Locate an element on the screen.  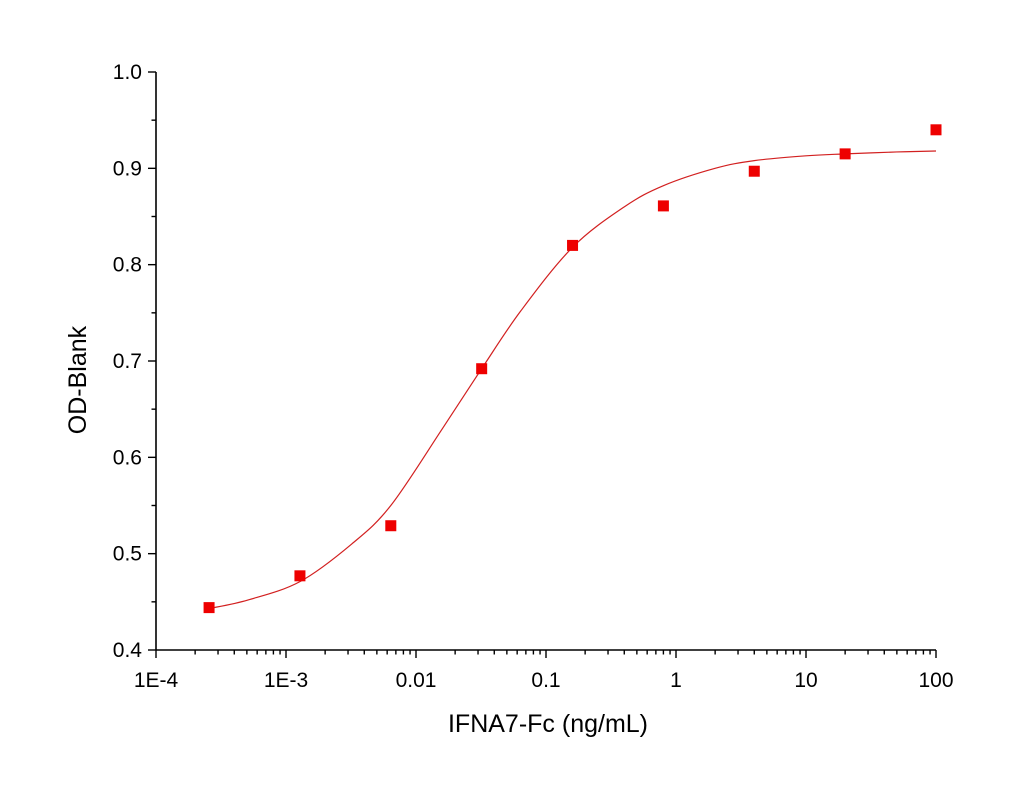
y-axis-ticks is located at coordinates (152, 361).